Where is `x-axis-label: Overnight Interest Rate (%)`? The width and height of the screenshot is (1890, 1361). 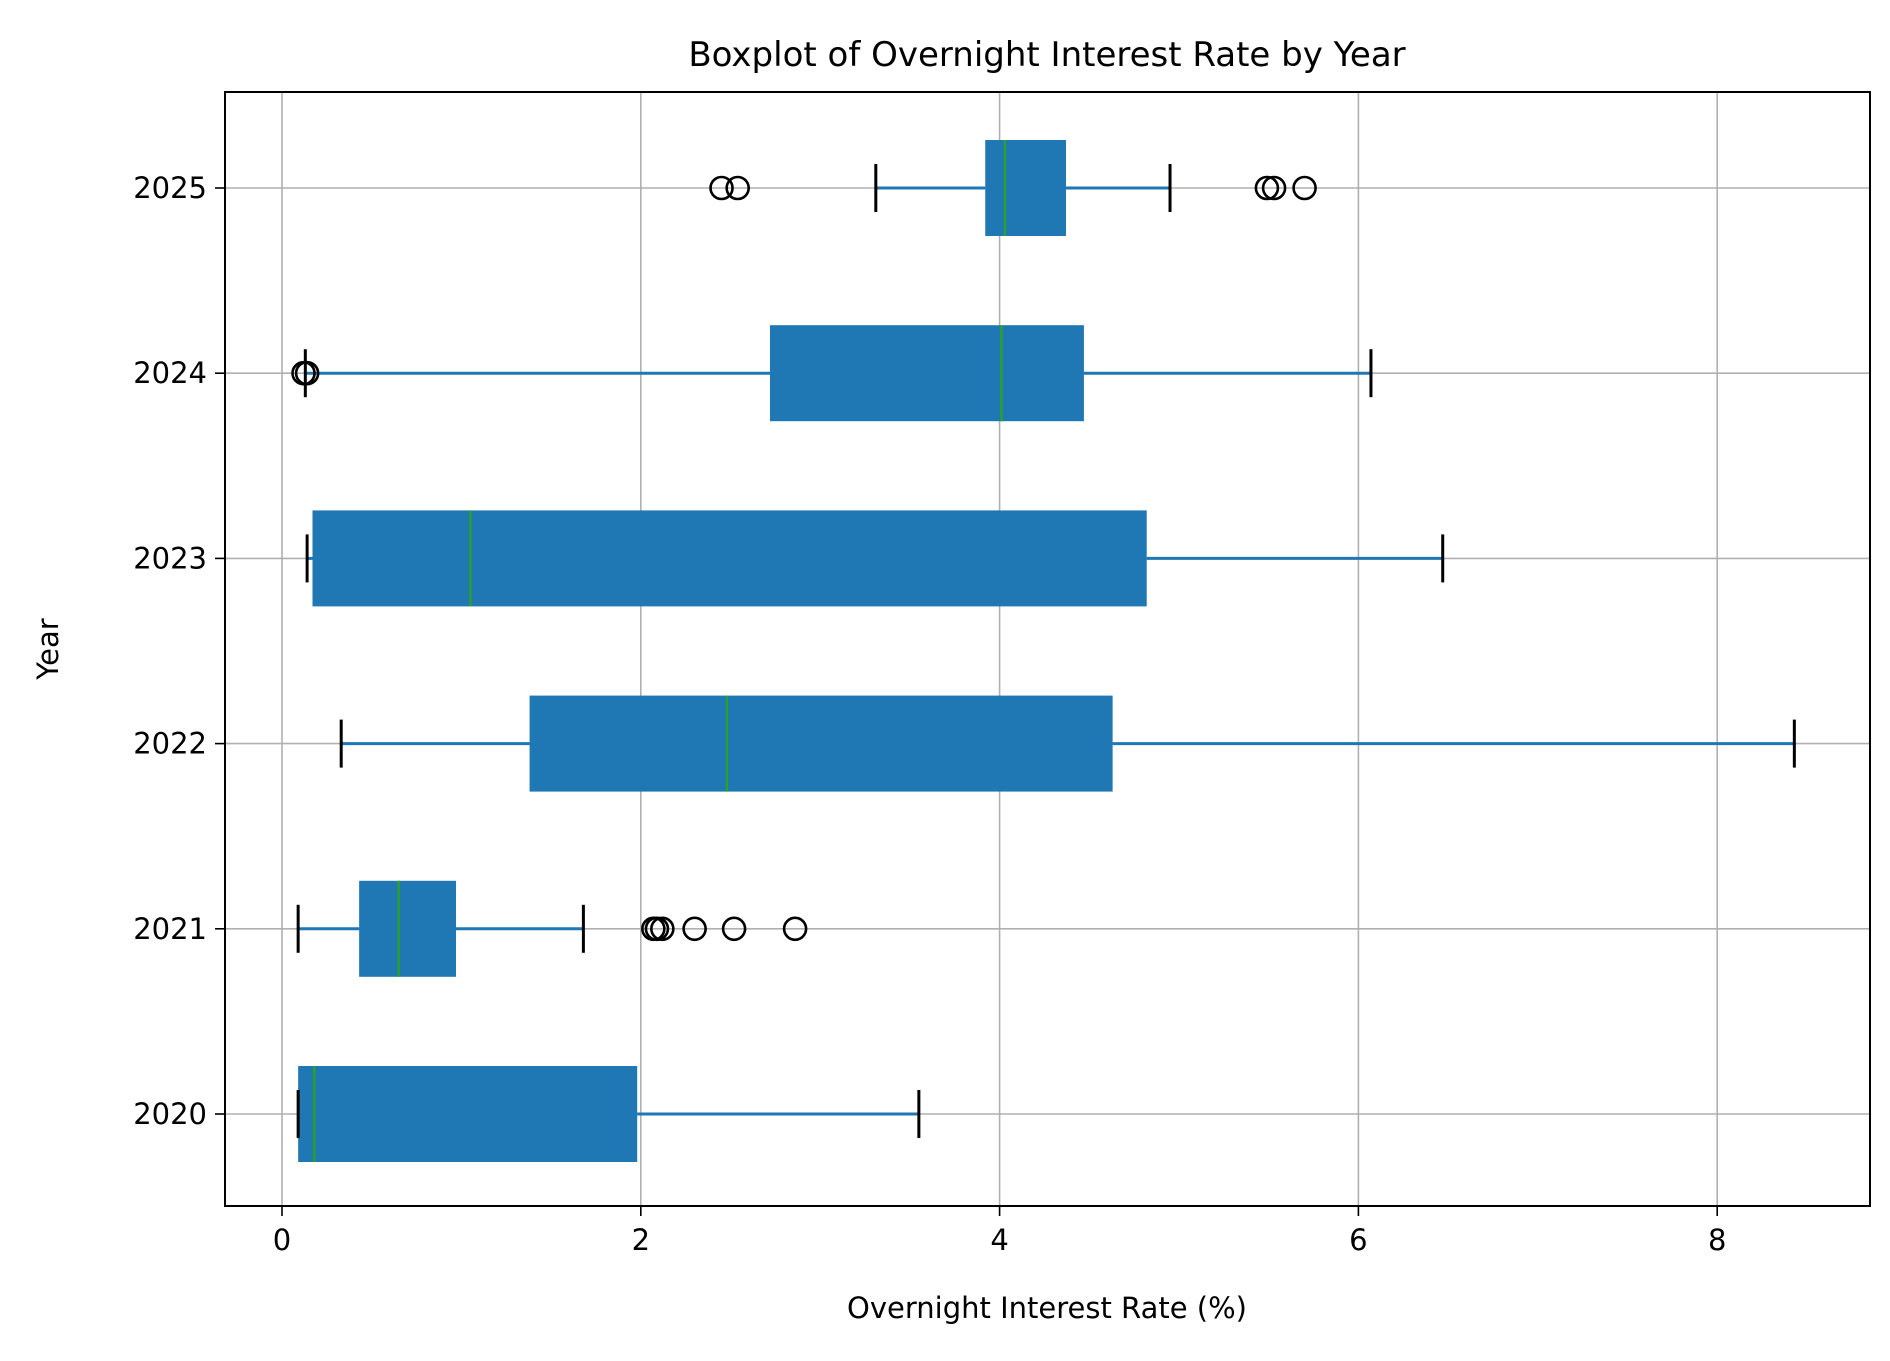 x-axis-label: Overnight Interest Rate (%) is located at coordinates (1047, 1308).